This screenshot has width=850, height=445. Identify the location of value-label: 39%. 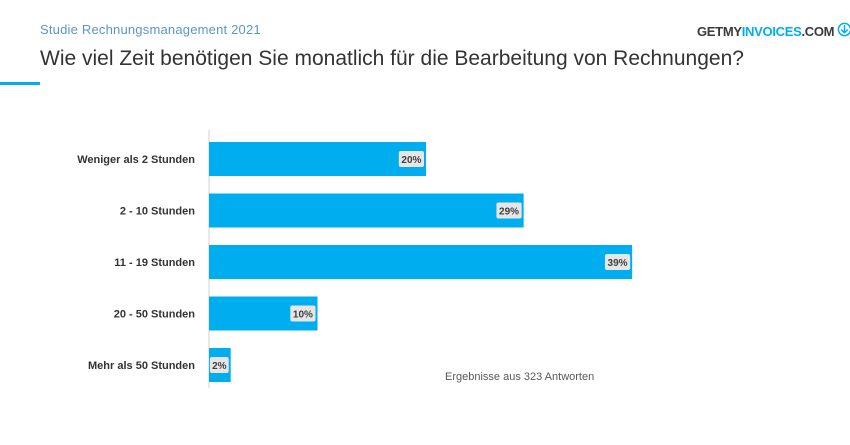
(618, 263).